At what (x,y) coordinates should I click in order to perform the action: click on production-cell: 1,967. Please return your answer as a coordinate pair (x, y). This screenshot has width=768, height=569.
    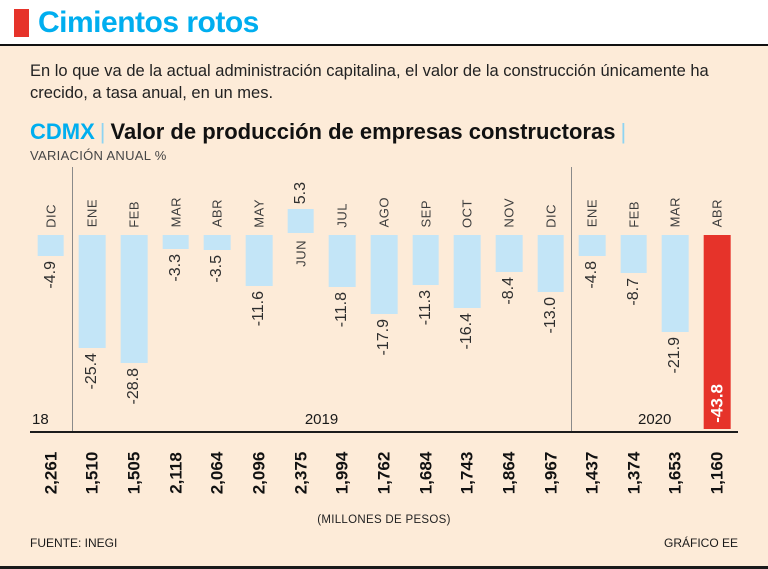
    Looking at the image, I should click on (551, 473).